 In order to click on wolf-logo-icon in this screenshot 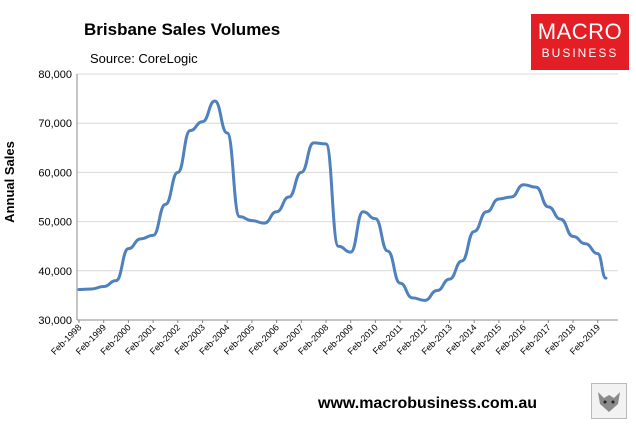, I will do `click(609, 401)`.